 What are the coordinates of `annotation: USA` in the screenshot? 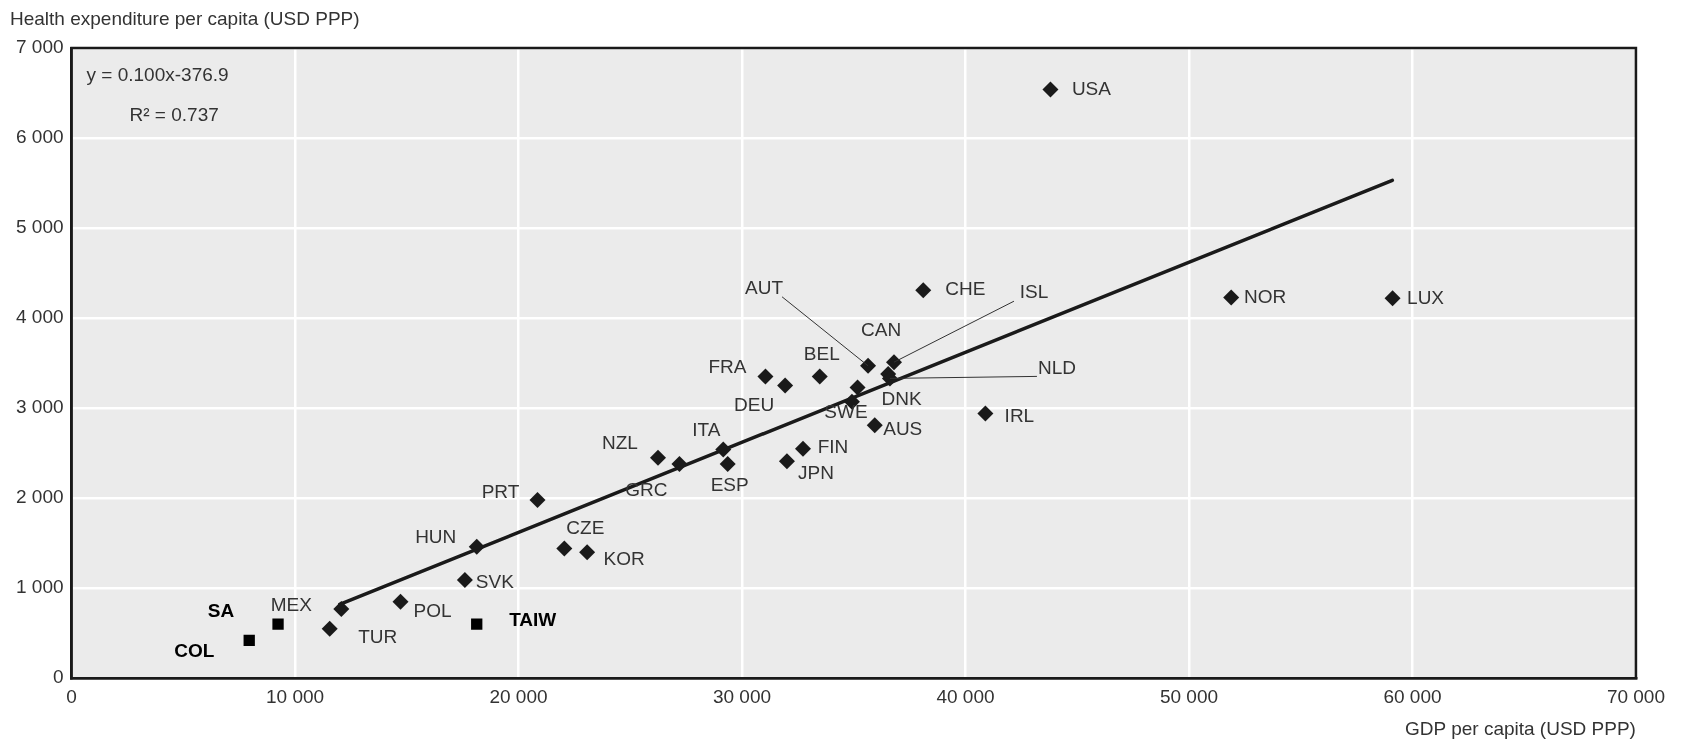 It's located at (1091, 88).